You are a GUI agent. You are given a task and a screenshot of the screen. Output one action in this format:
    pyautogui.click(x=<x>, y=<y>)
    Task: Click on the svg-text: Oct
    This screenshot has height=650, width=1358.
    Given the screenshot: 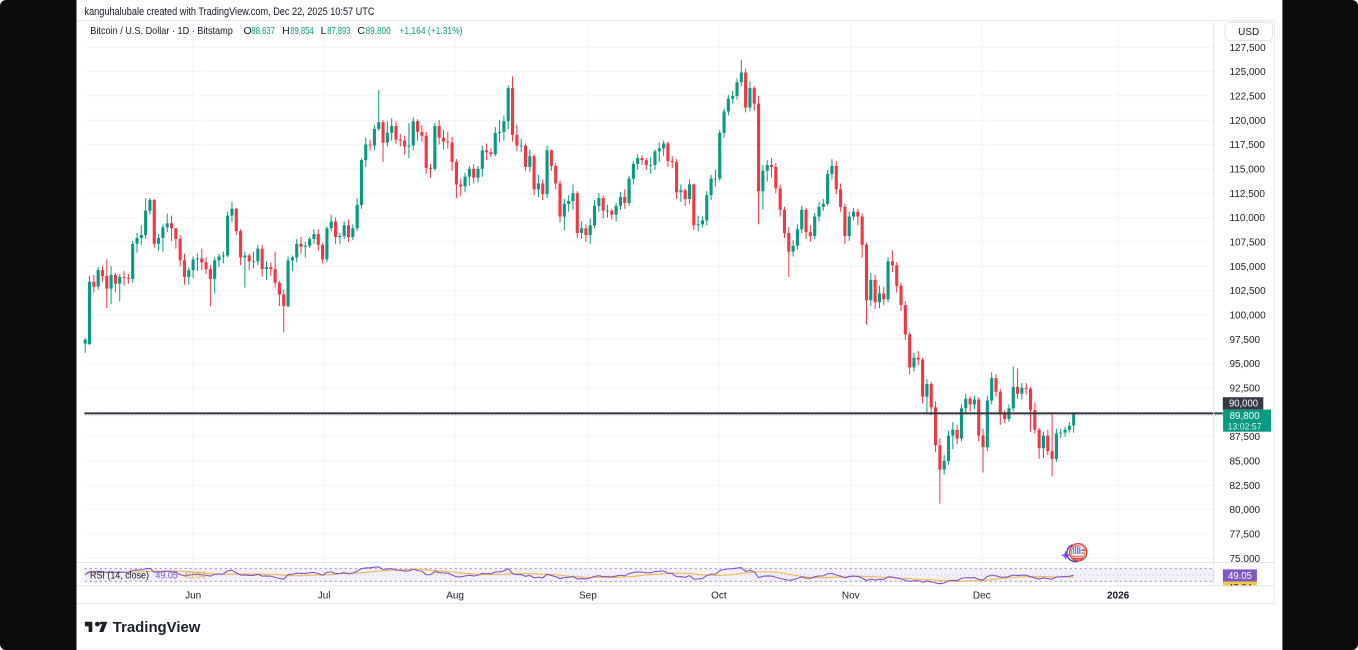 What is the action you would take?
    pyautogui.click(x=719, y=596)
    